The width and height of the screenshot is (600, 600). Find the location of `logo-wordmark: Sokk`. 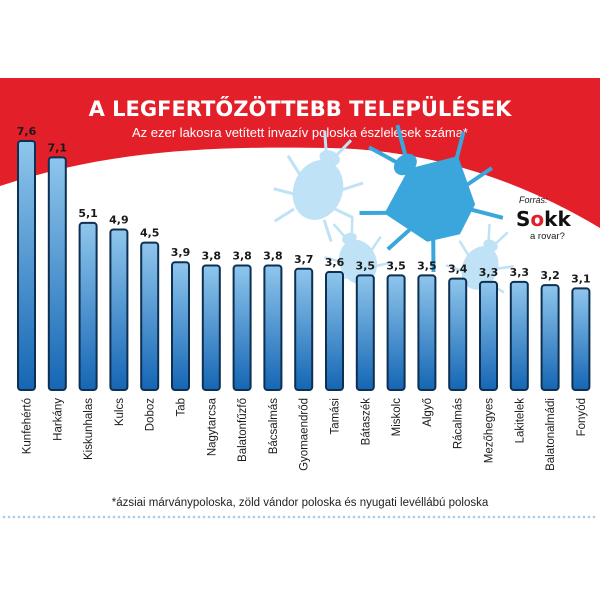

logo-wordmark: Sokk is located at coordinates (543, 219).